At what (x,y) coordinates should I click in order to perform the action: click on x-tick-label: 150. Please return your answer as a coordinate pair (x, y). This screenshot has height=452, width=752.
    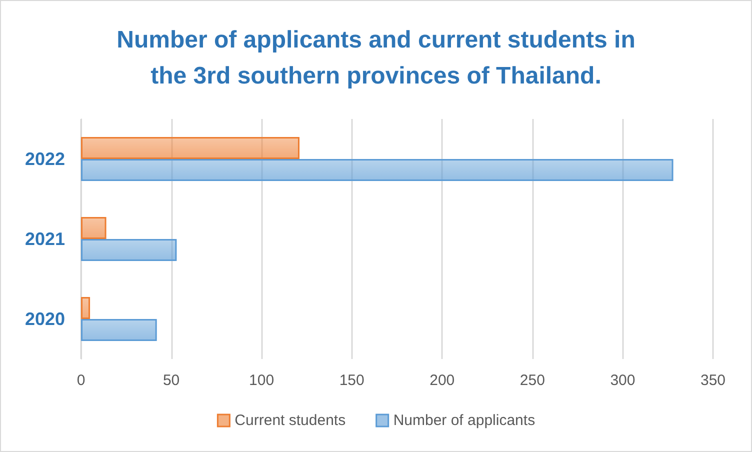
    Looking at the image, I should click on (351, 380).